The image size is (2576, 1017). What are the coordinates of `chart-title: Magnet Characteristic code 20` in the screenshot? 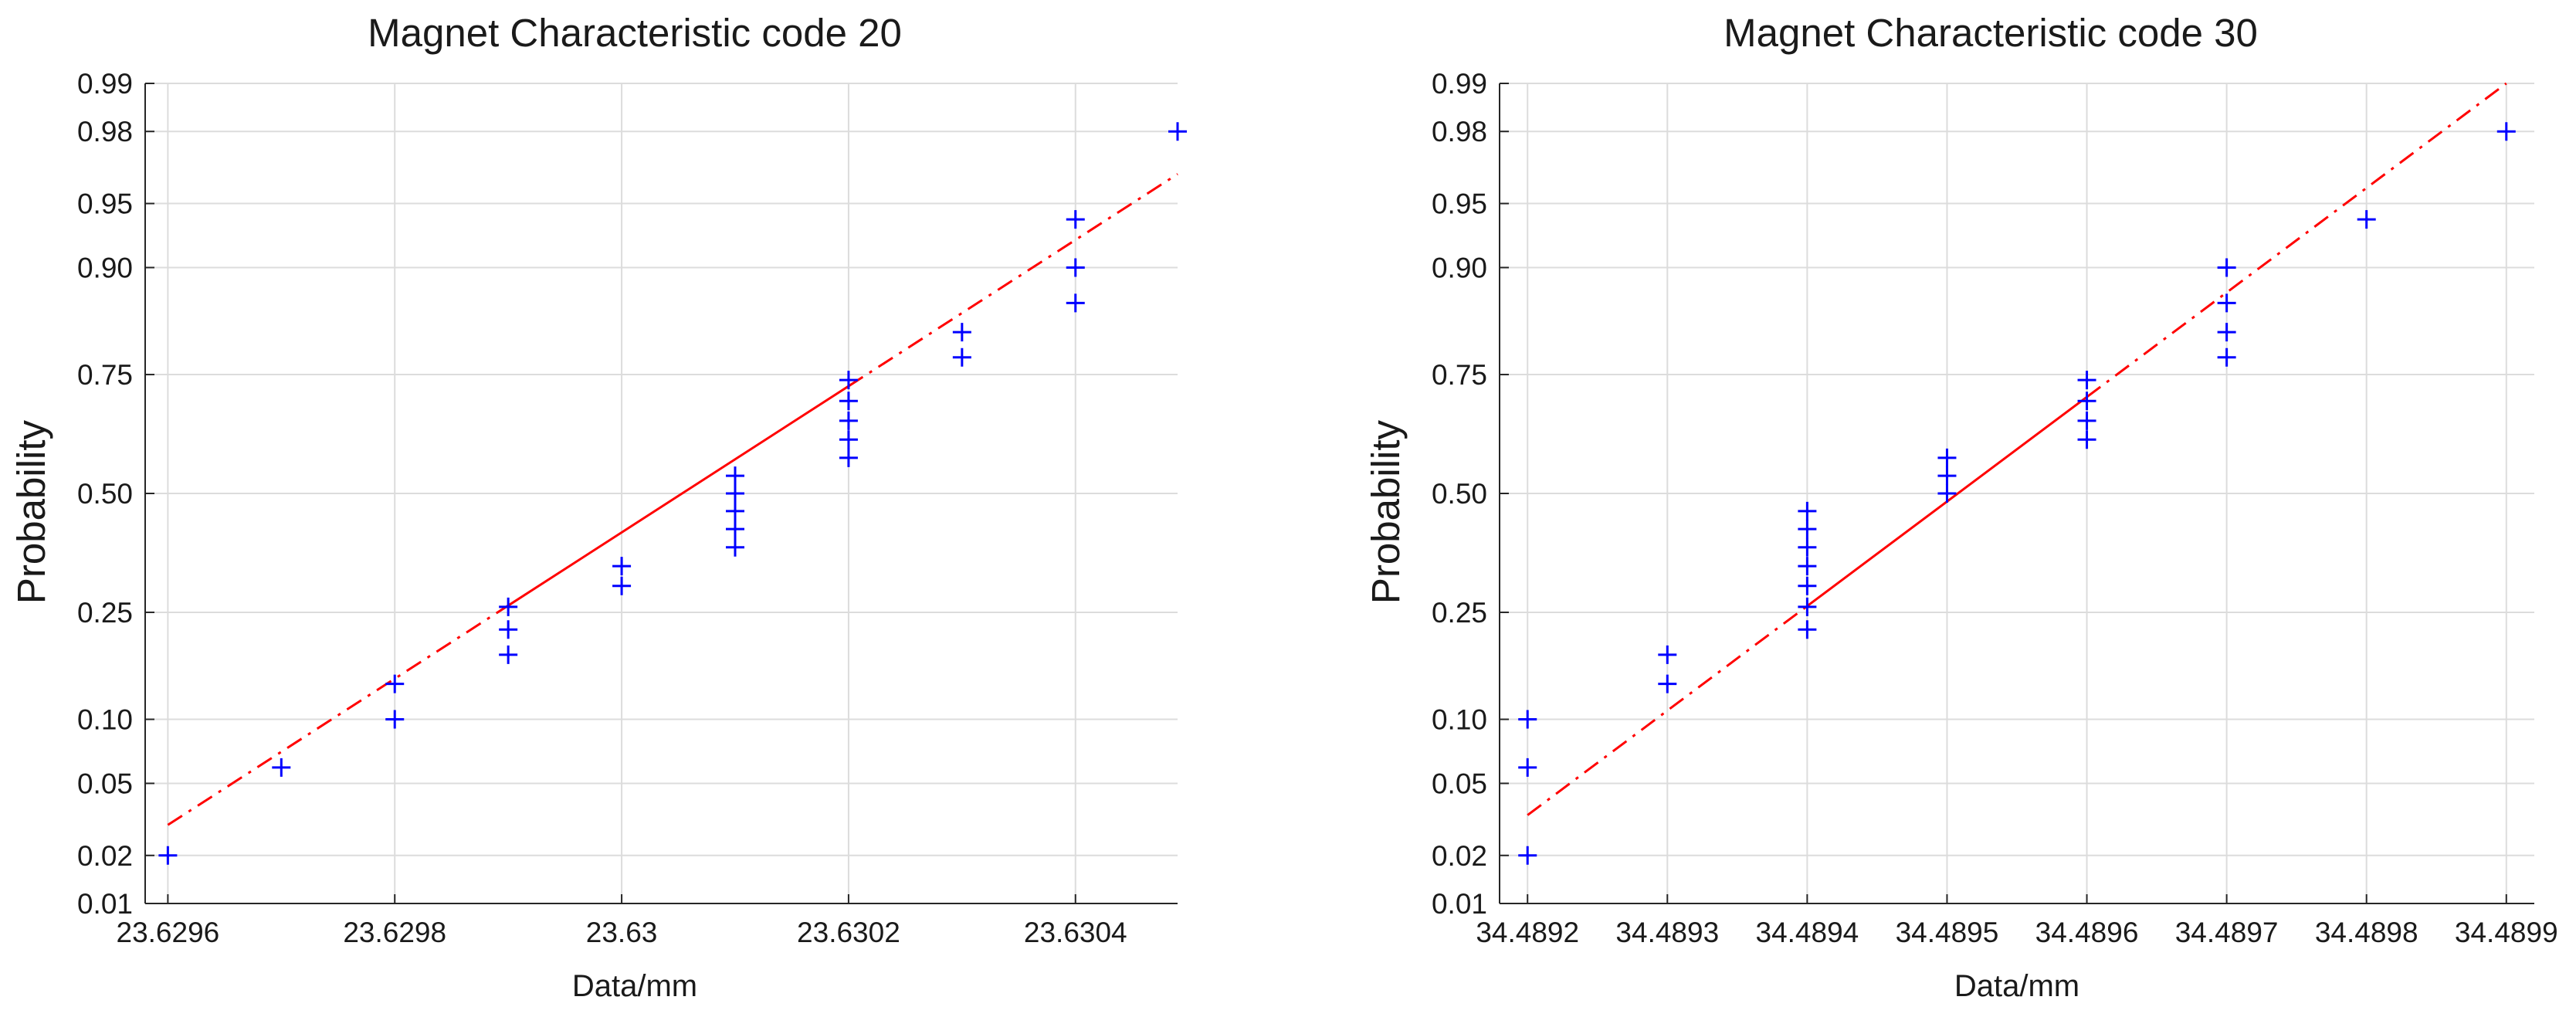 It's located at (635, 33).